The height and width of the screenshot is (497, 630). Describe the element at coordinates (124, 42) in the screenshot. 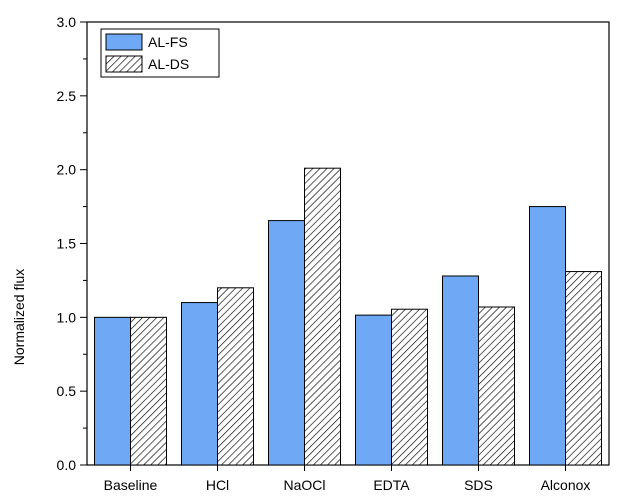

I see `legend-swatch-al-fs` at that location.